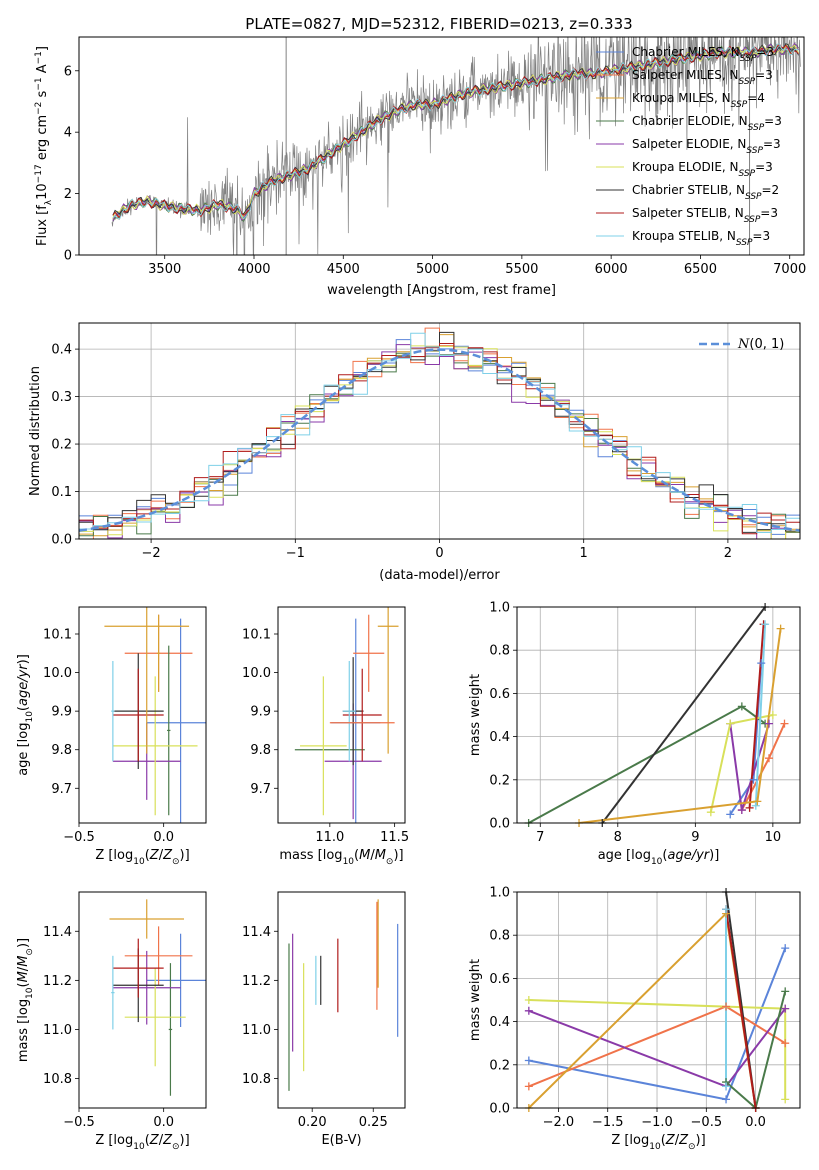 The width and height of the screenshot is (819, 1170). I want to click on y-tick-label: 0.2, so click(499, 1065).